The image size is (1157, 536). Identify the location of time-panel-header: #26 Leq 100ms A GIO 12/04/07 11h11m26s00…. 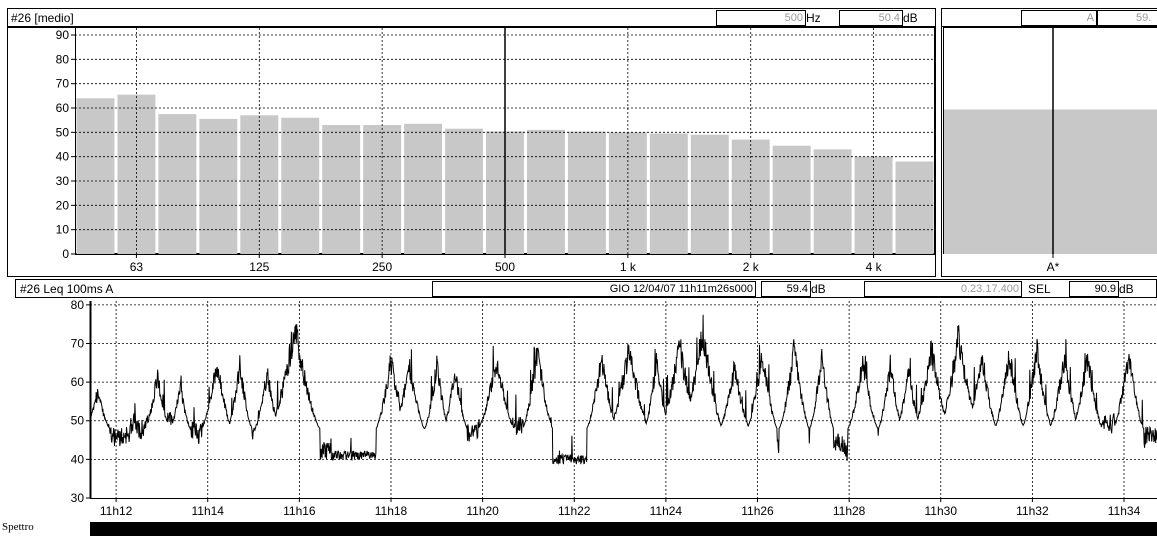
(586, 288).